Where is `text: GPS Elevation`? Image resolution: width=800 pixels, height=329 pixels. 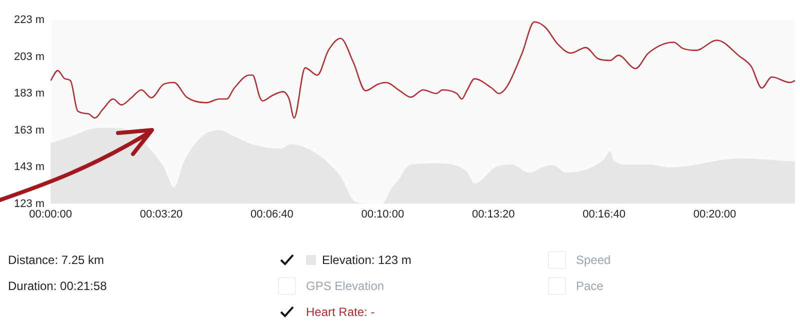 text: GPS Elevation is located at coordinates (345, 286).